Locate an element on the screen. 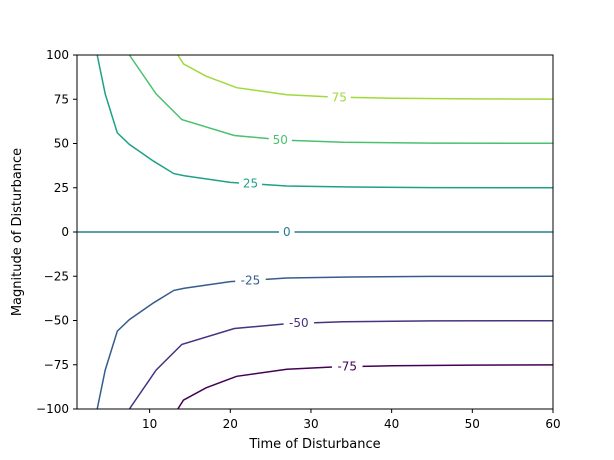 This screenshot has height=460, width=614. y-tick-label: 25 is located at coordinates (61, 188).